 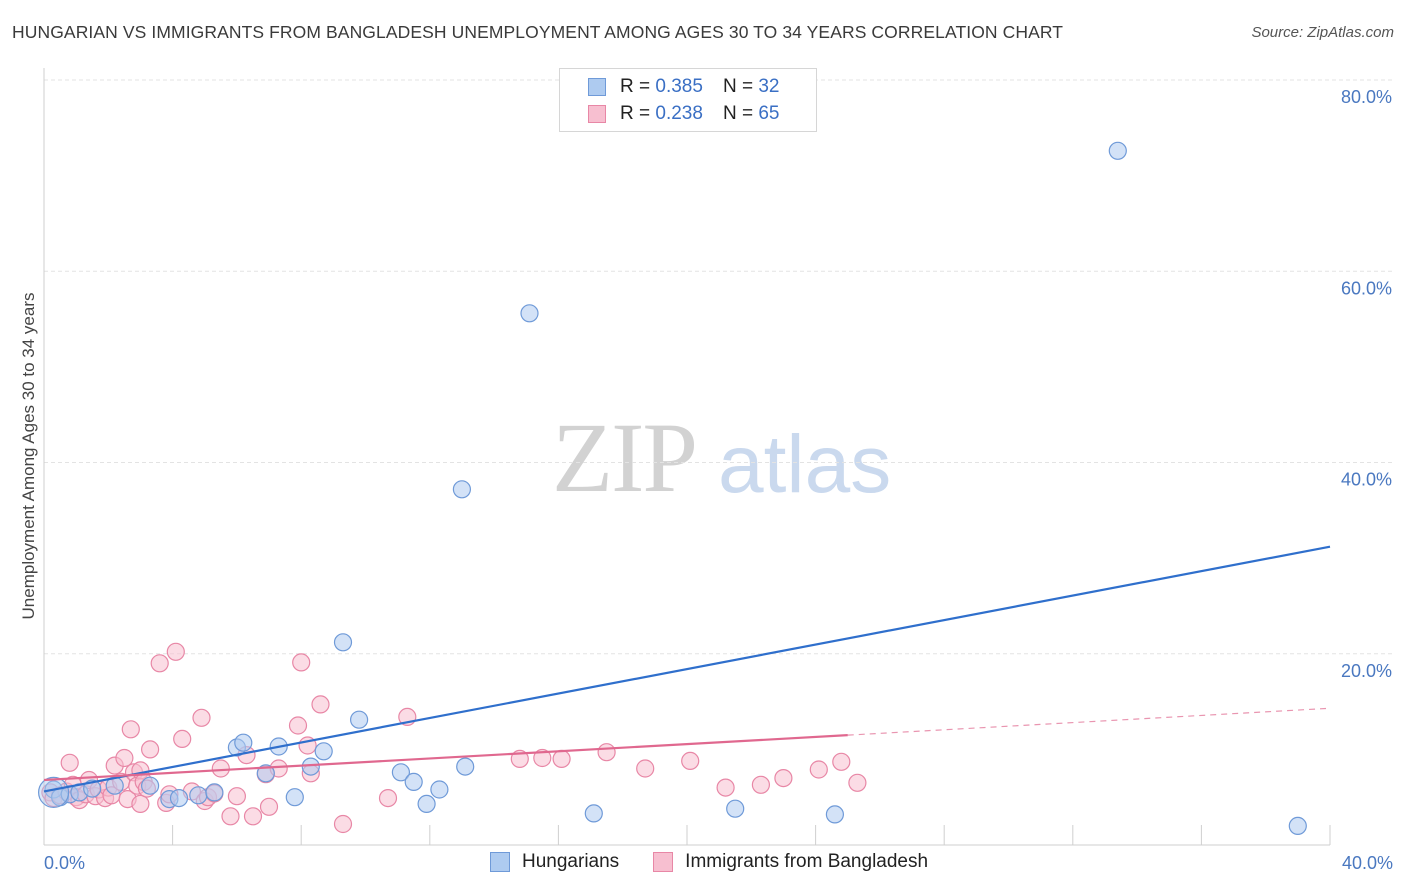 I want to click on y-tick-label: 80.0%, so click(x=1366, y=97).